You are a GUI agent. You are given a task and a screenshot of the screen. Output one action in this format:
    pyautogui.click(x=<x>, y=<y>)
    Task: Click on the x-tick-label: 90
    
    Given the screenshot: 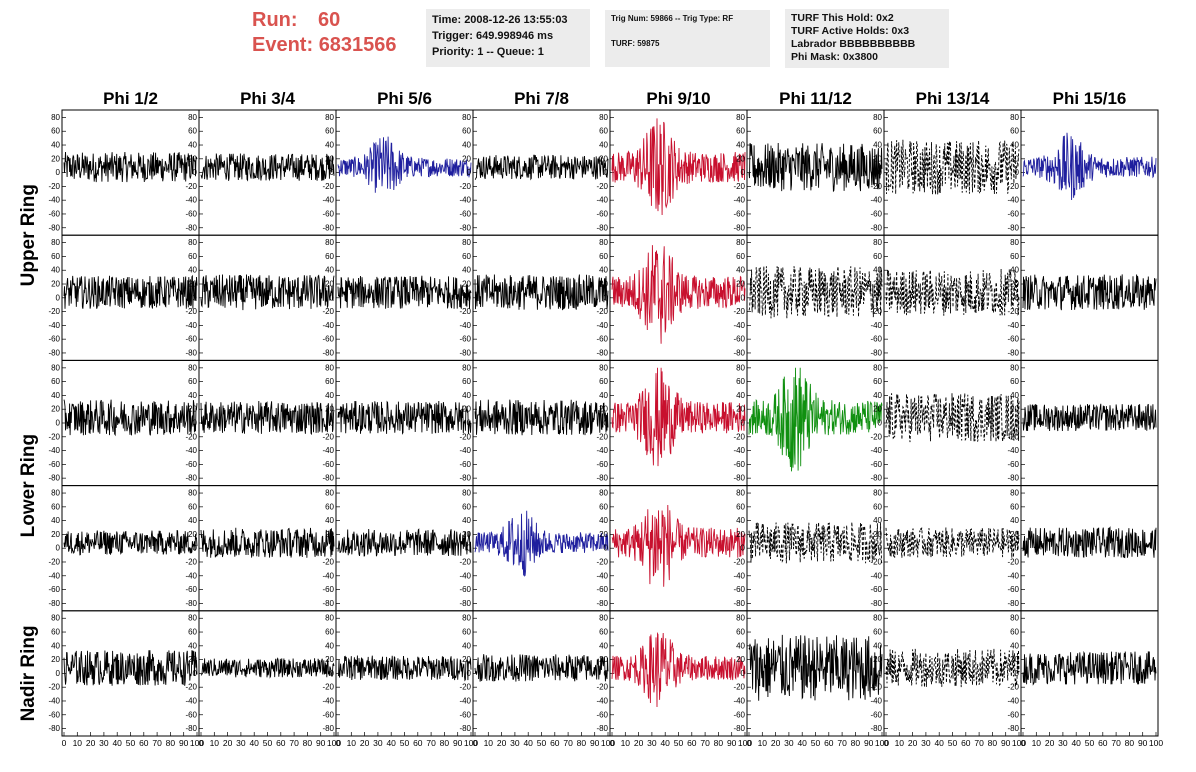 What is the action you would take?
    pyautogui.click(x=595, y=743)
    